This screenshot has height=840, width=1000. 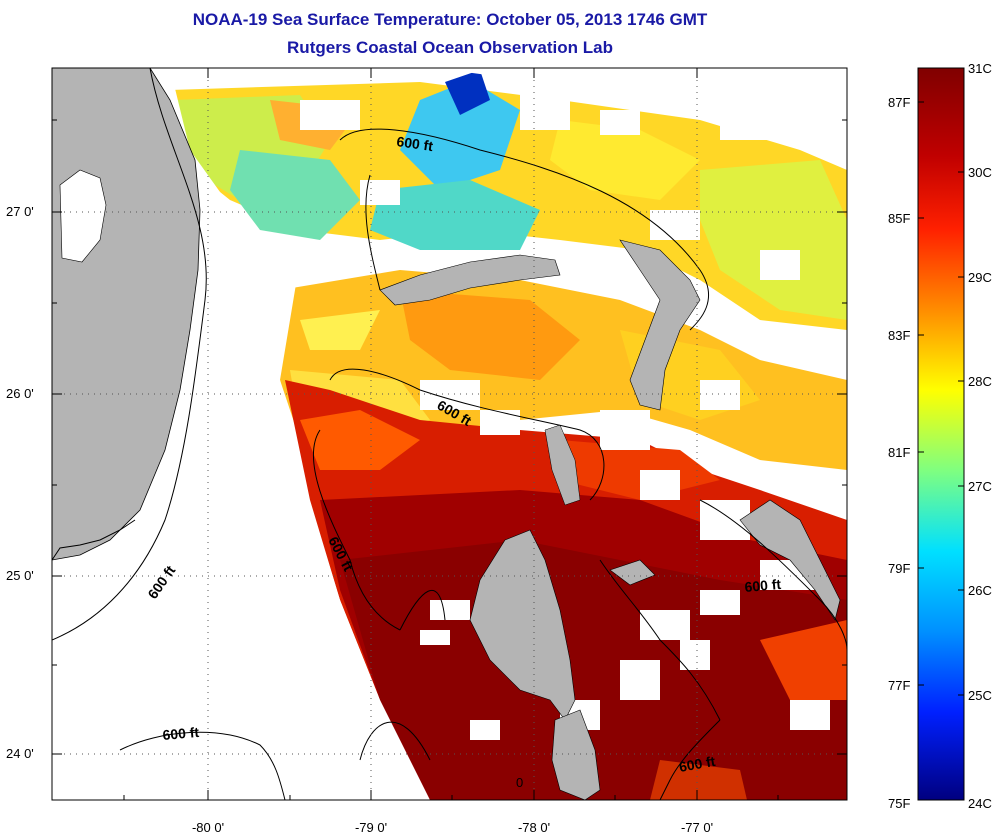 What do you see at coordinates (980, 803) in the screenshot?
I see `colorbar-celsius-label: 24C` at bounding box center [980, 803].